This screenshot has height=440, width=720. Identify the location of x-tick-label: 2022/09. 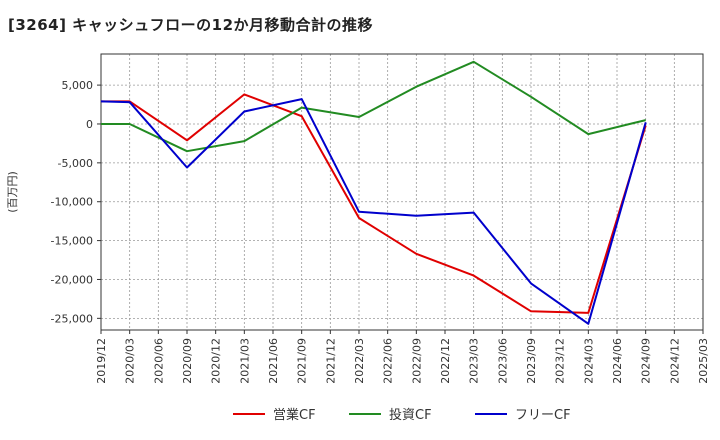
(416, 361).